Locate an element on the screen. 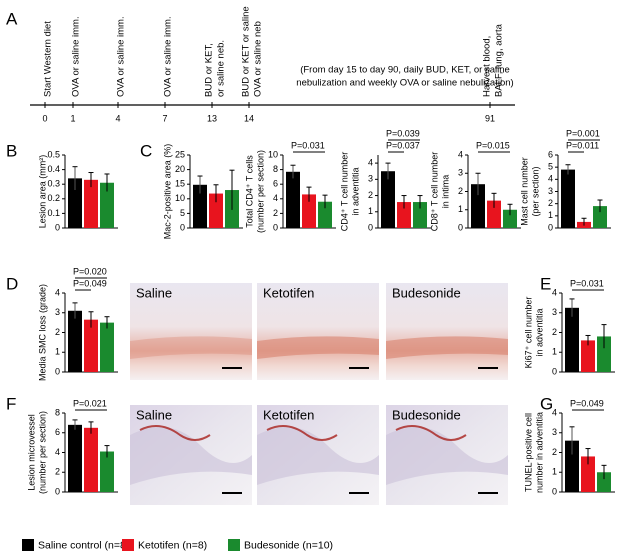  y-axis-label: Total CD4⁺ T cells is located at coordinates (249, 191).